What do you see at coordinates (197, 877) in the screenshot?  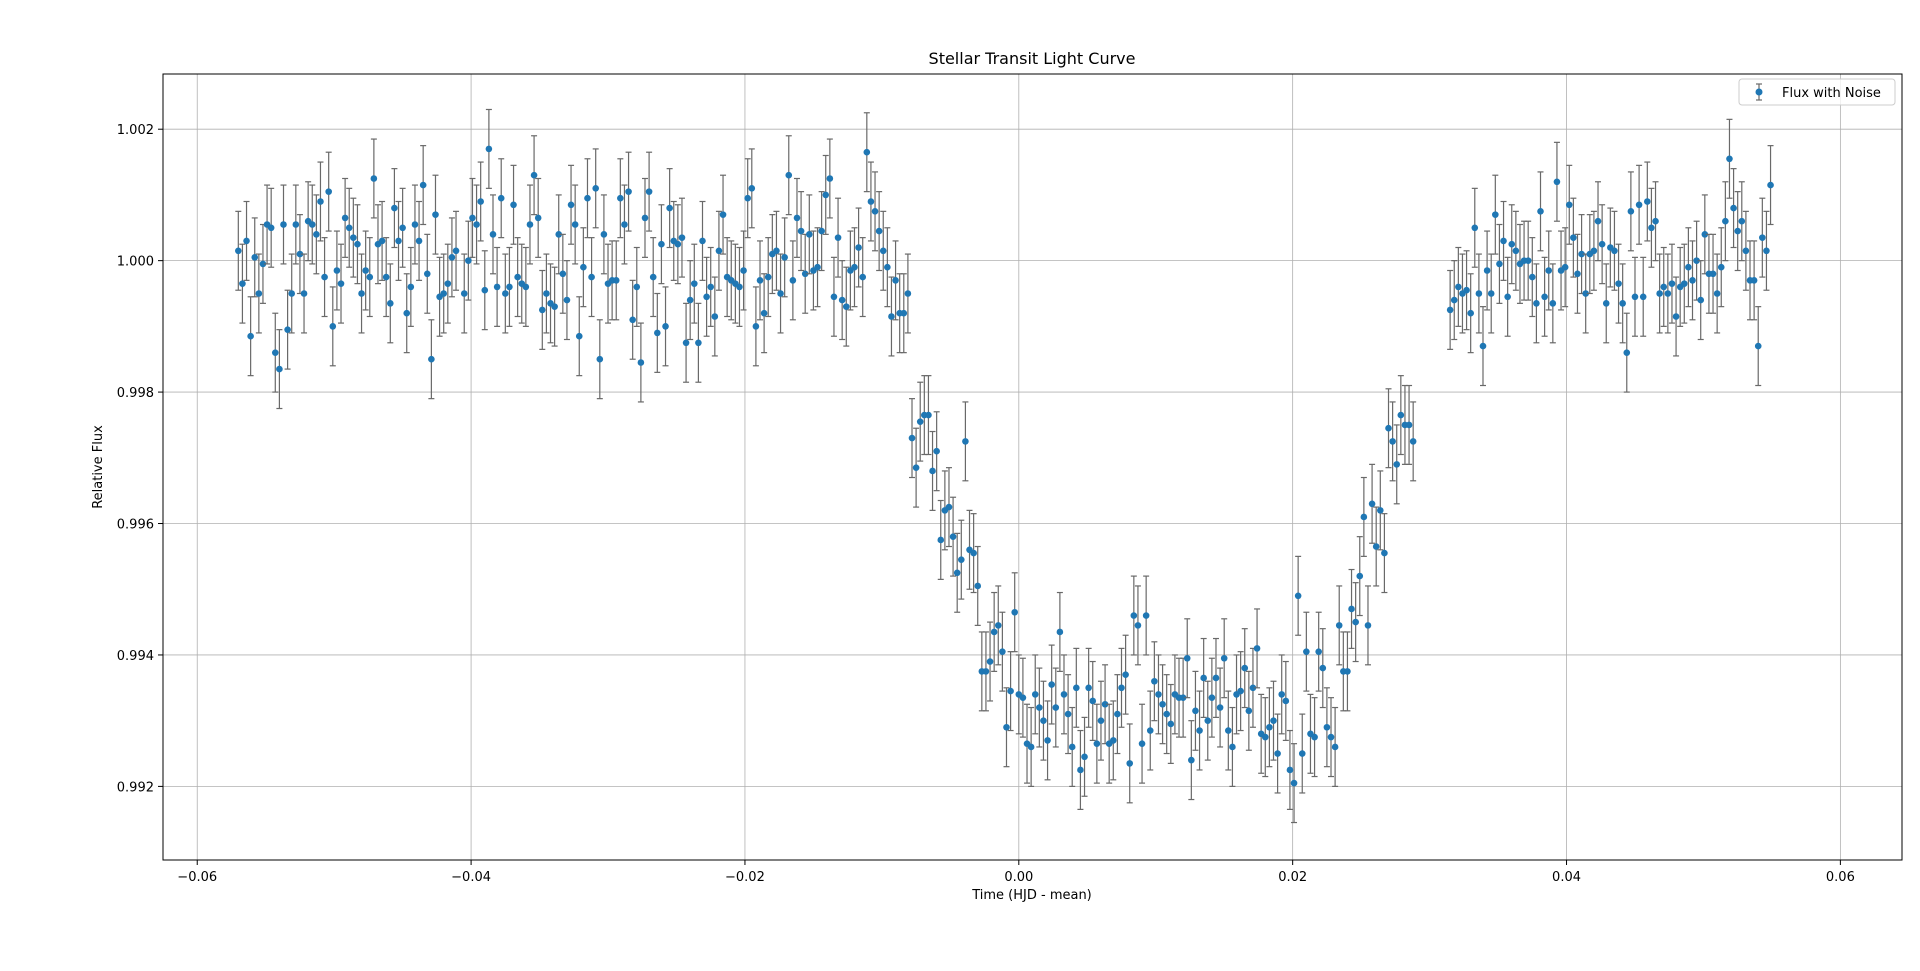 I see `x-tick-label: −0.06` at bounding box center [197, 877].